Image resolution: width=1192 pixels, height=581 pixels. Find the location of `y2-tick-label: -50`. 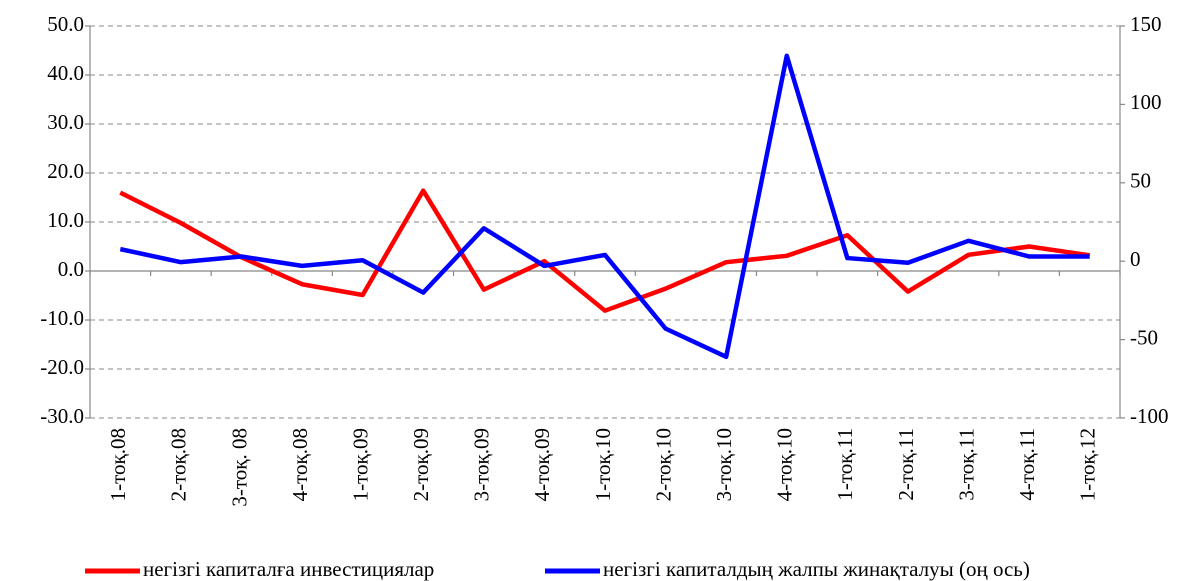

y2-tick-label: -50 is located at coordinates (1144, 337).